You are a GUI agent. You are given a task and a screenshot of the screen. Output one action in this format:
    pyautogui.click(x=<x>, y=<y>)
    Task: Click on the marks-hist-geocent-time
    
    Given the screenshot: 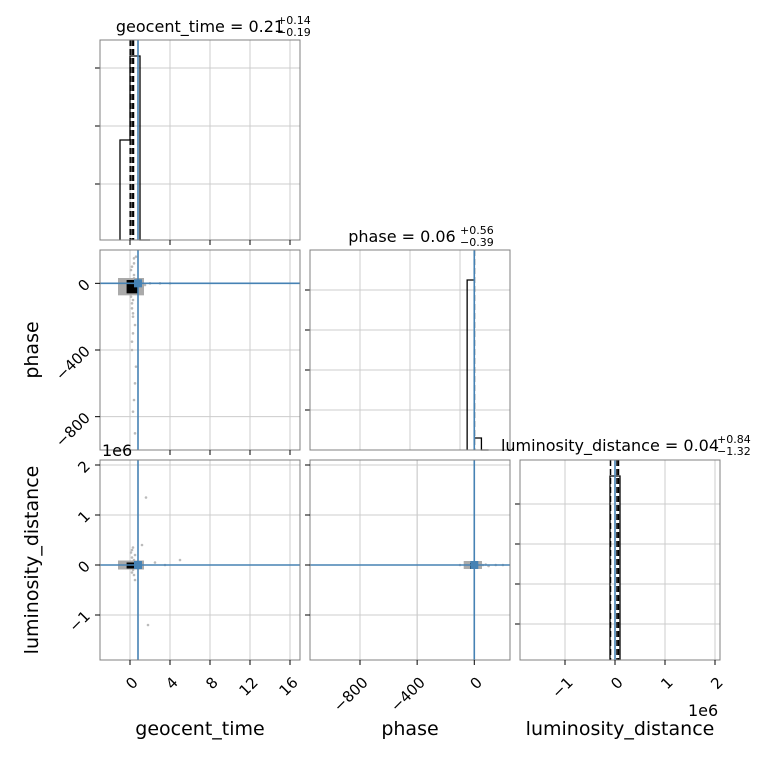 What is the action you would take?
    pyautogui.click(x=134, y=140)
    